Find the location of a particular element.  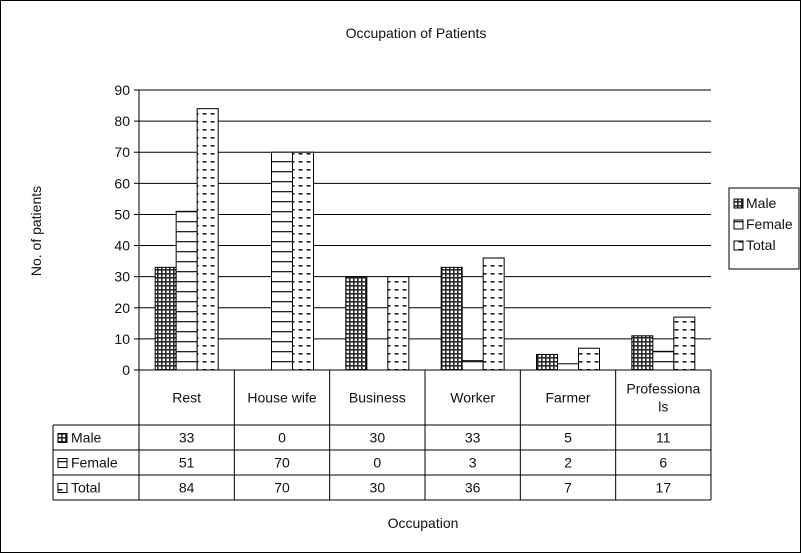

category-label: Rest is located at coordinates (186, 398).